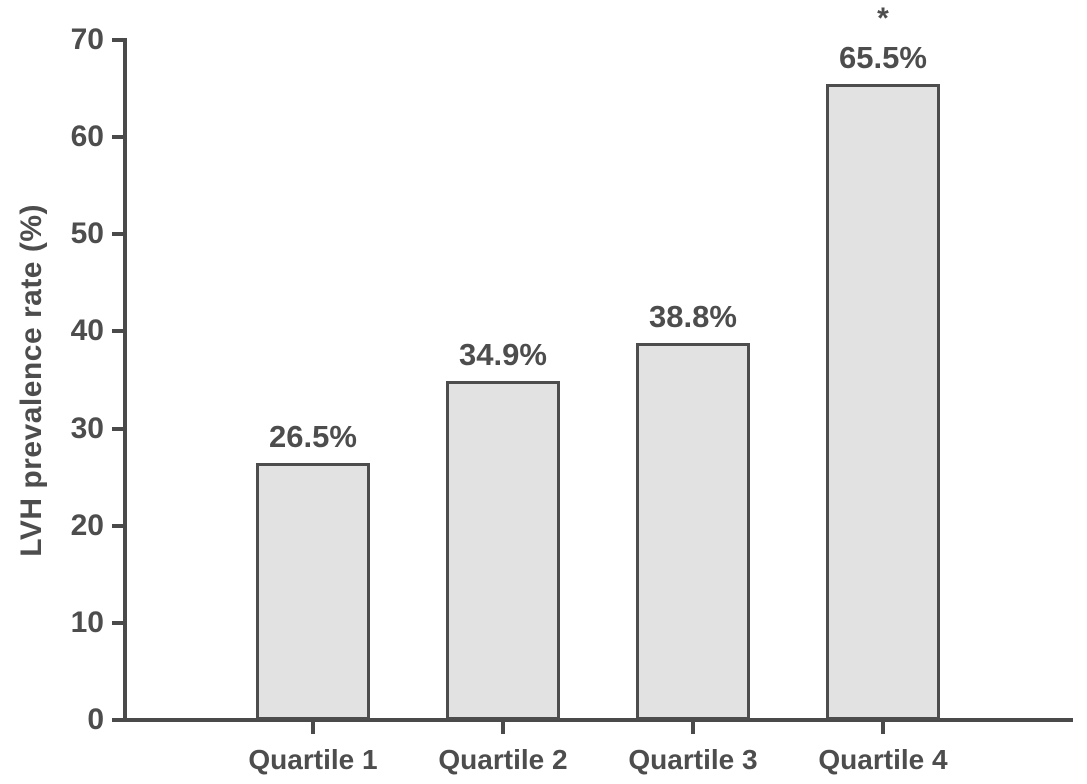  I want to click on x-axis-label: Quartile 1, so click(313, 759).